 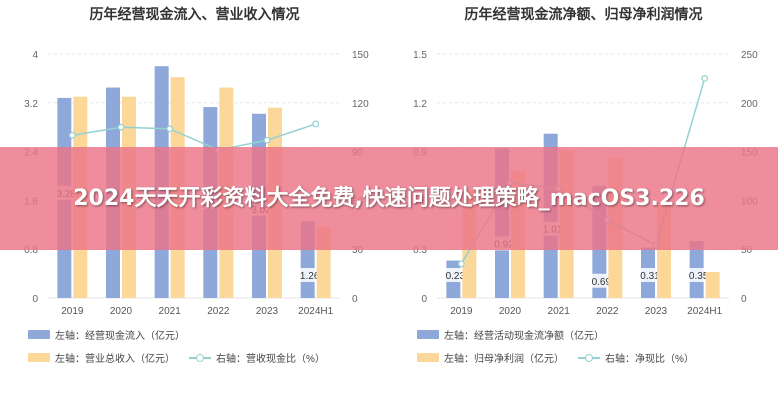 I want to click on series-line, so click(x=194, y=137).